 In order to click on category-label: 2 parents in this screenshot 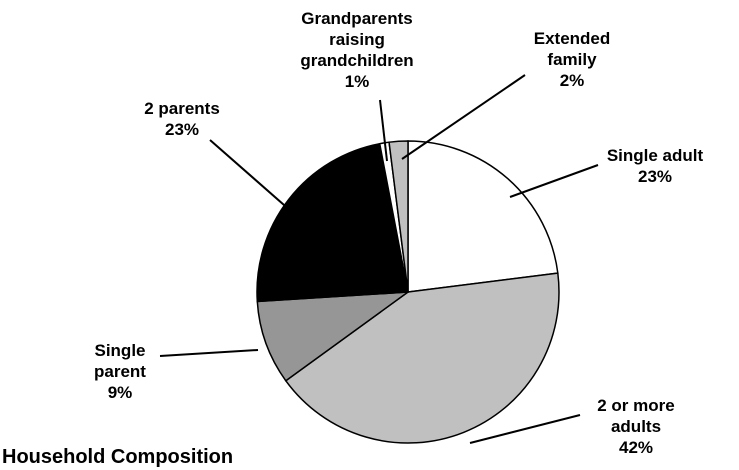, I will do `click(182, 108)`.